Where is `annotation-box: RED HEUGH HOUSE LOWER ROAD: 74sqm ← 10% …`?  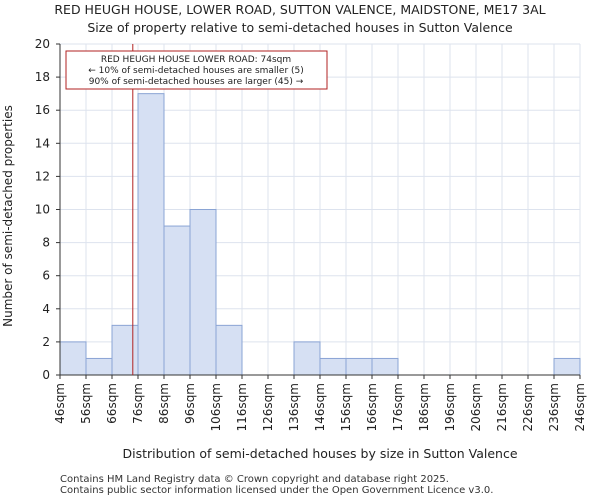
annotation-box: RED HEUGH HOUSE LOWER ROAD: 74sqm ← 10% … is located at coordinates (196, 70).